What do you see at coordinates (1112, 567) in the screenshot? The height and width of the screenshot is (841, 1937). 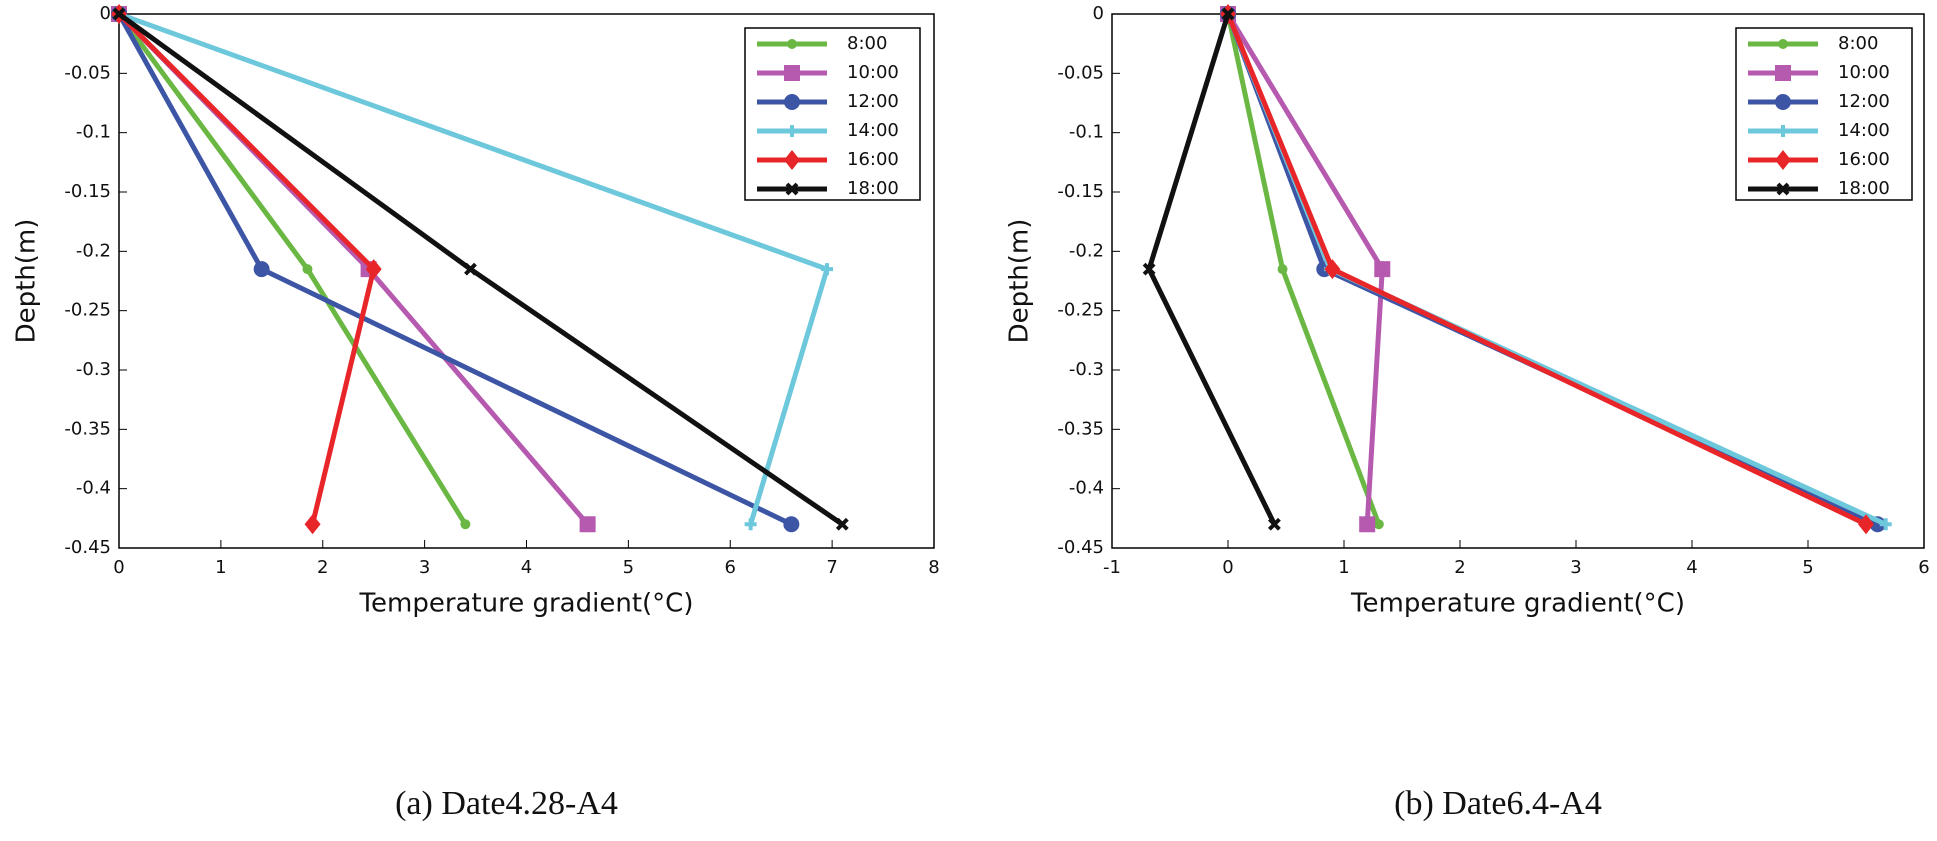 I see `x-tick-label: -1` at bounding box center [1112, 567].